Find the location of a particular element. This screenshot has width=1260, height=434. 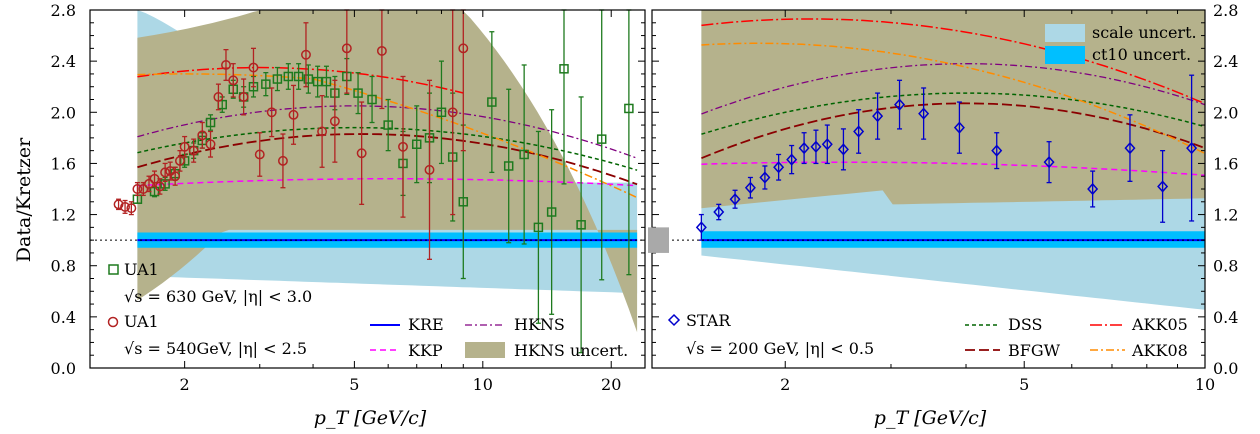

legend-ua1-540-marker is located at coordinates (113, 322).